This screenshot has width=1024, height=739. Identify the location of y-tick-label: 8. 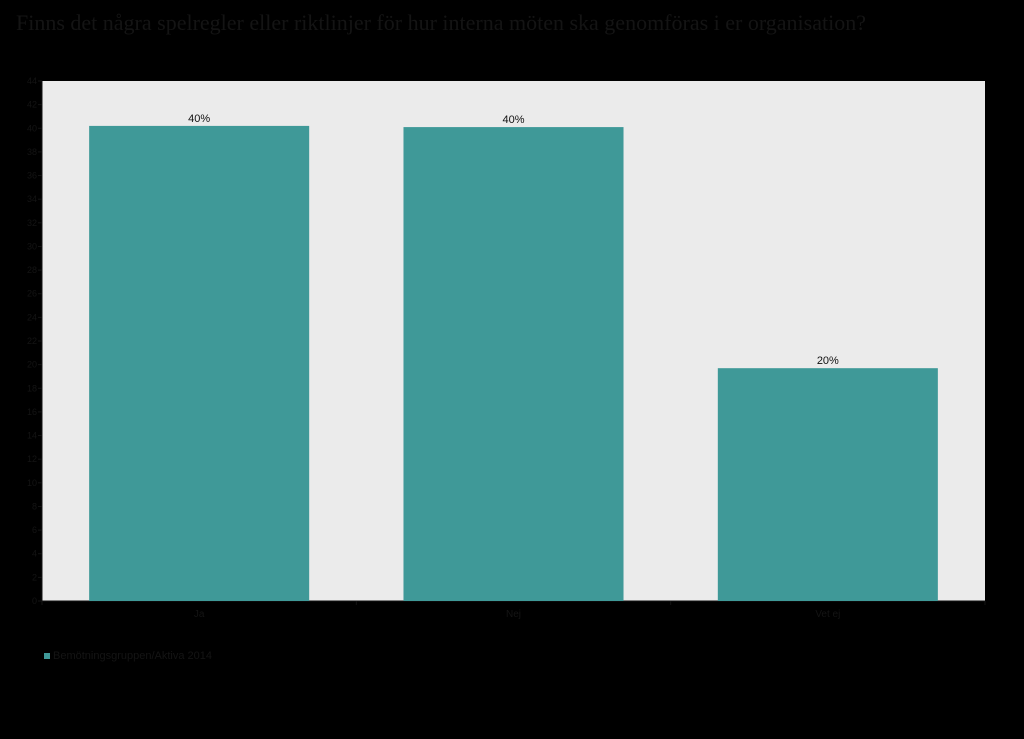
(34, 506).